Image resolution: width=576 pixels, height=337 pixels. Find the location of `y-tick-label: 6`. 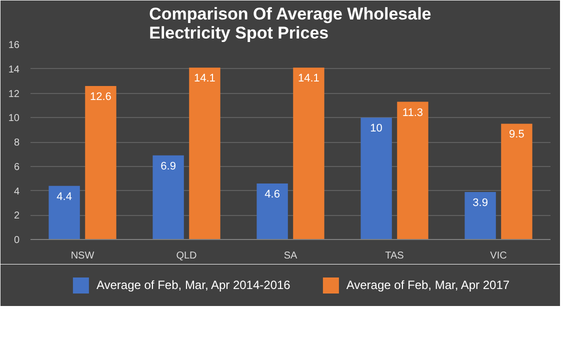

y-tick-label: 6 is located at coordinates (17, 167).